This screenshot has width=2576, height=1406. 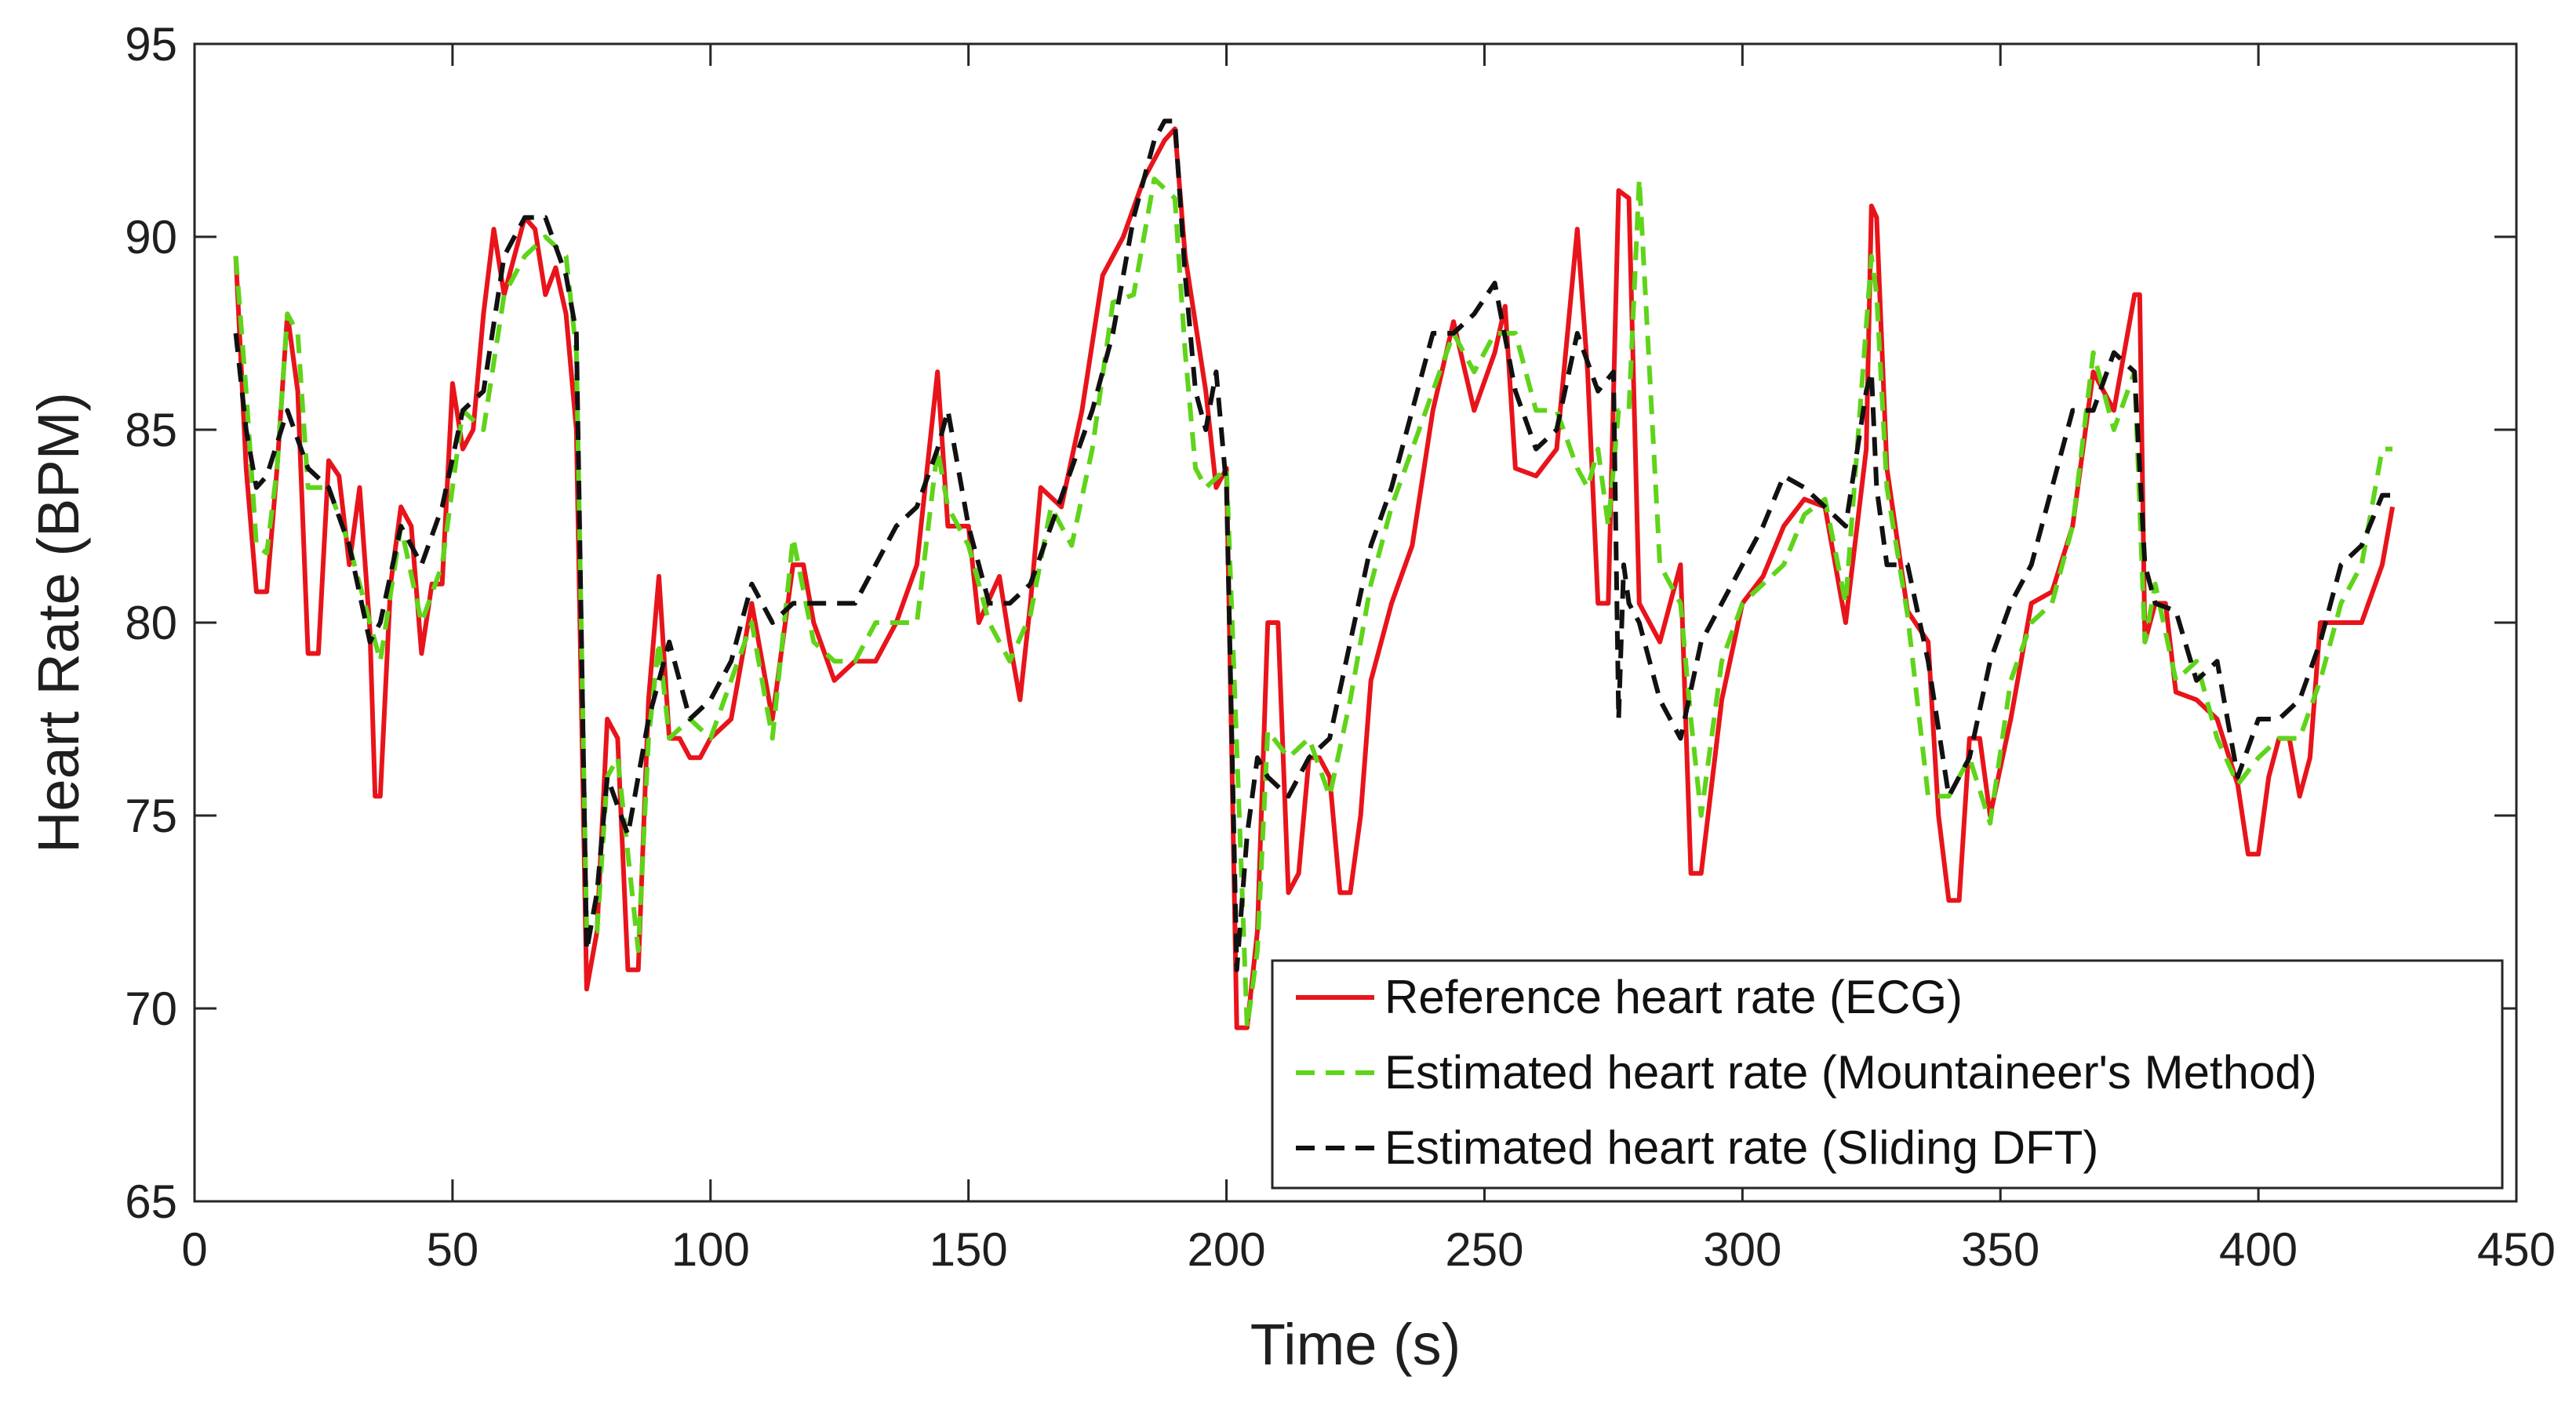 What do you see at coordinates (1355, 1344) in the screenshot?
I see `x-axis-title: Time (s)` at bounding box center [1355, 1344].